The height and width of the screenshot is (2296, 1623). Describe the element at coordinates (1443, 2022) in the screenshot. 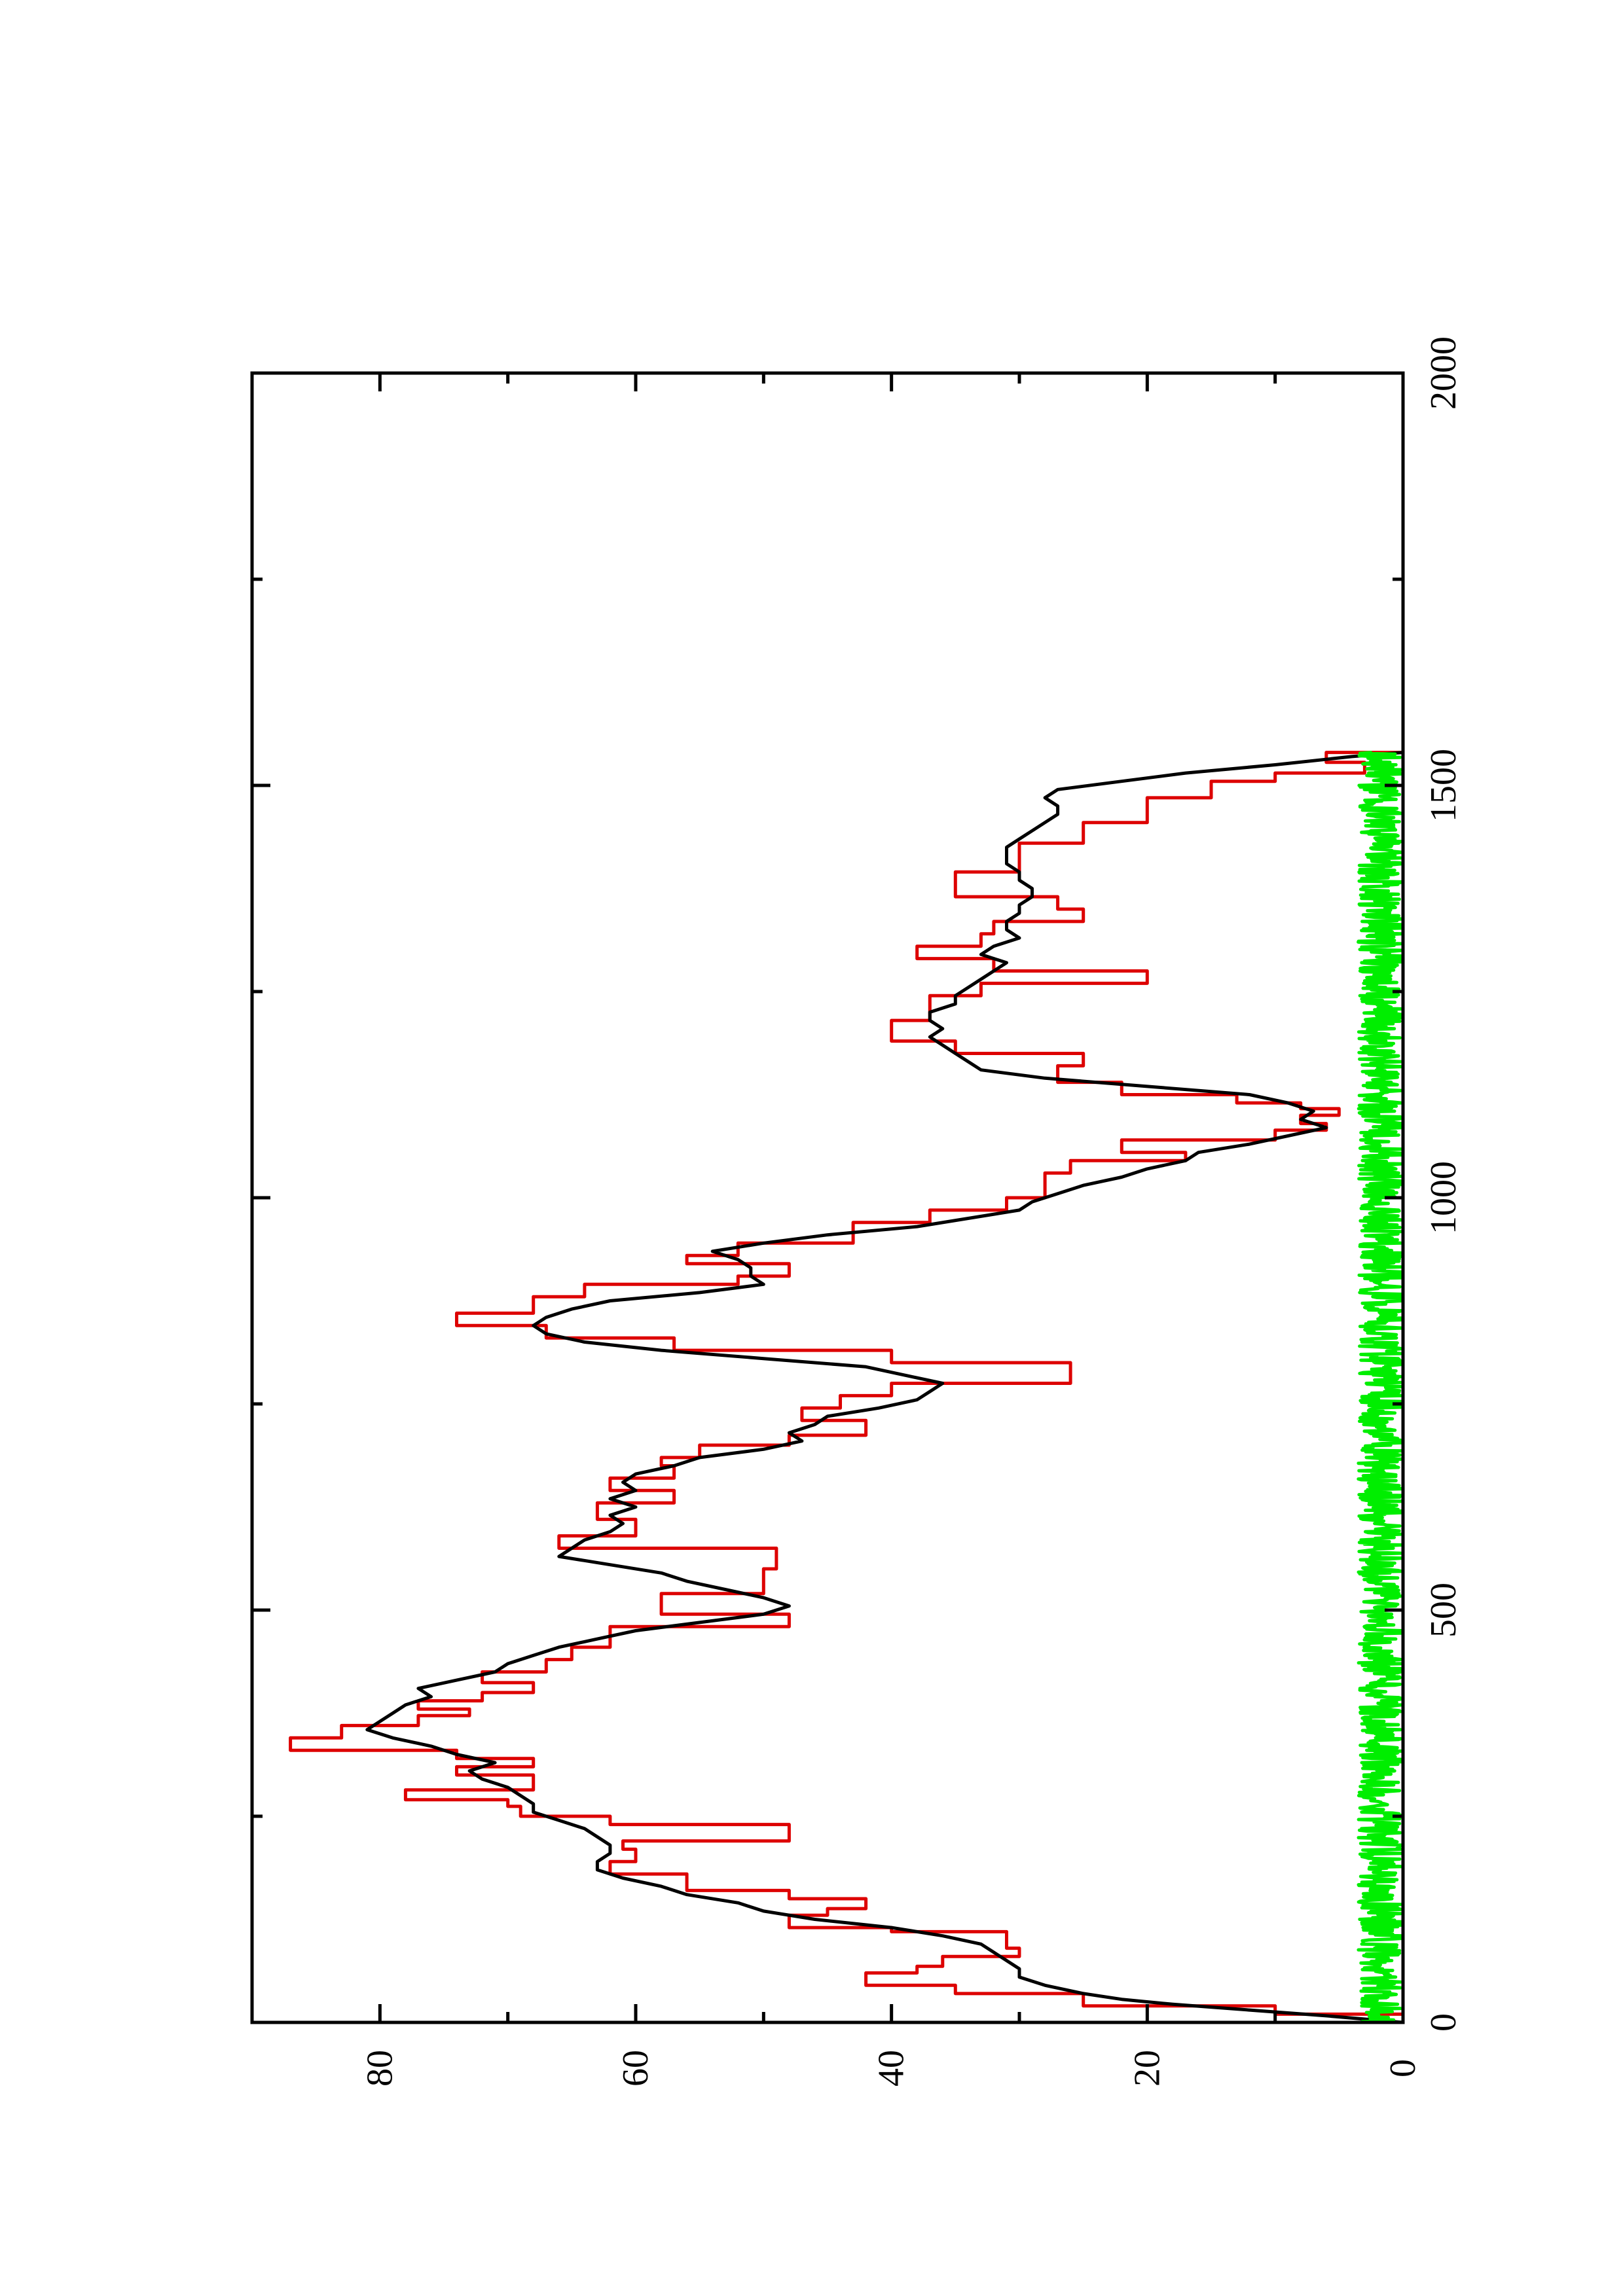

I see `x-tick-label-0: 0` at that location.